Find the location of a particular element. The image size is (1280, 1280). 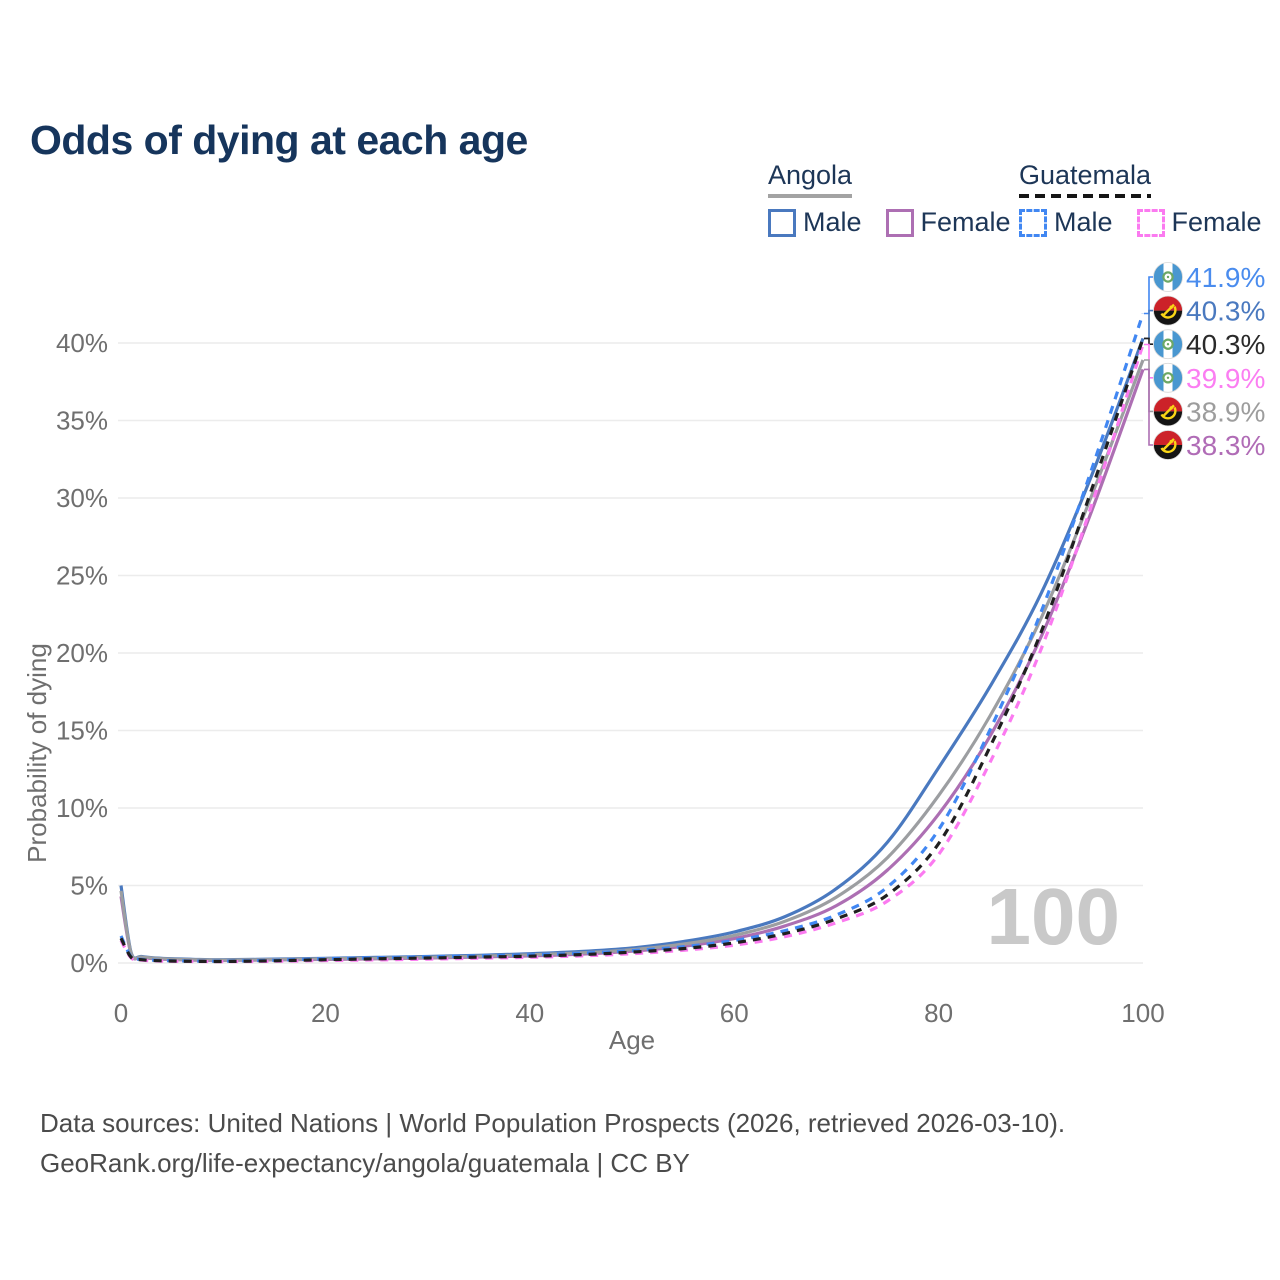

end-label-value: 41.9% is located at coordinates (1225, 277).